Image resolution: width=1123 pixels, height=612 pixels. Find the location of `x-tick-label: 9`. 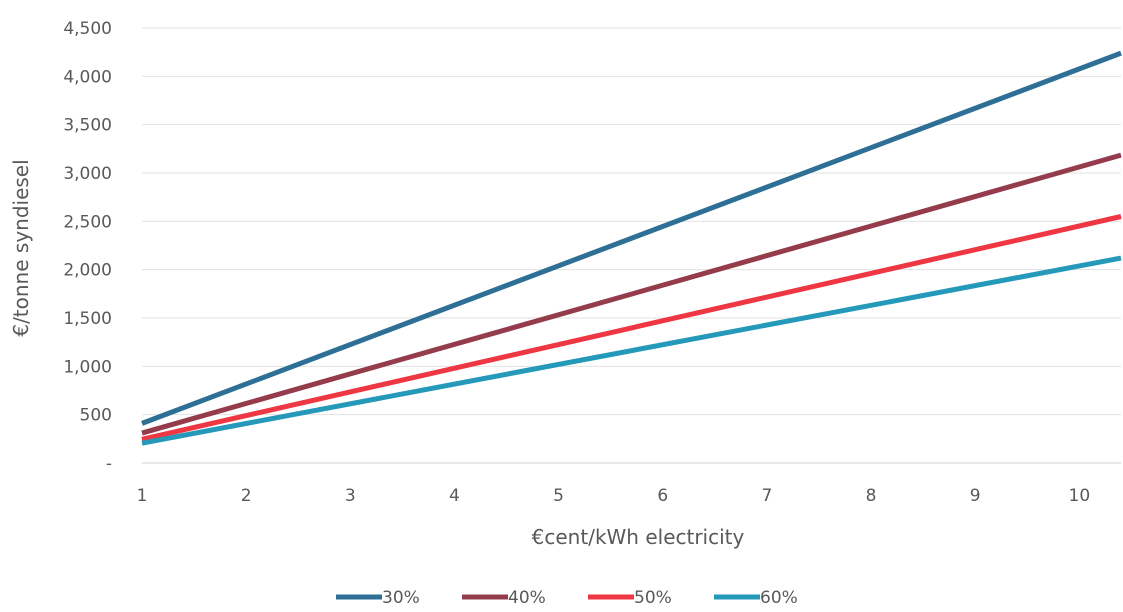

x-tick-label: 9 is located at coordinates (975, 496).